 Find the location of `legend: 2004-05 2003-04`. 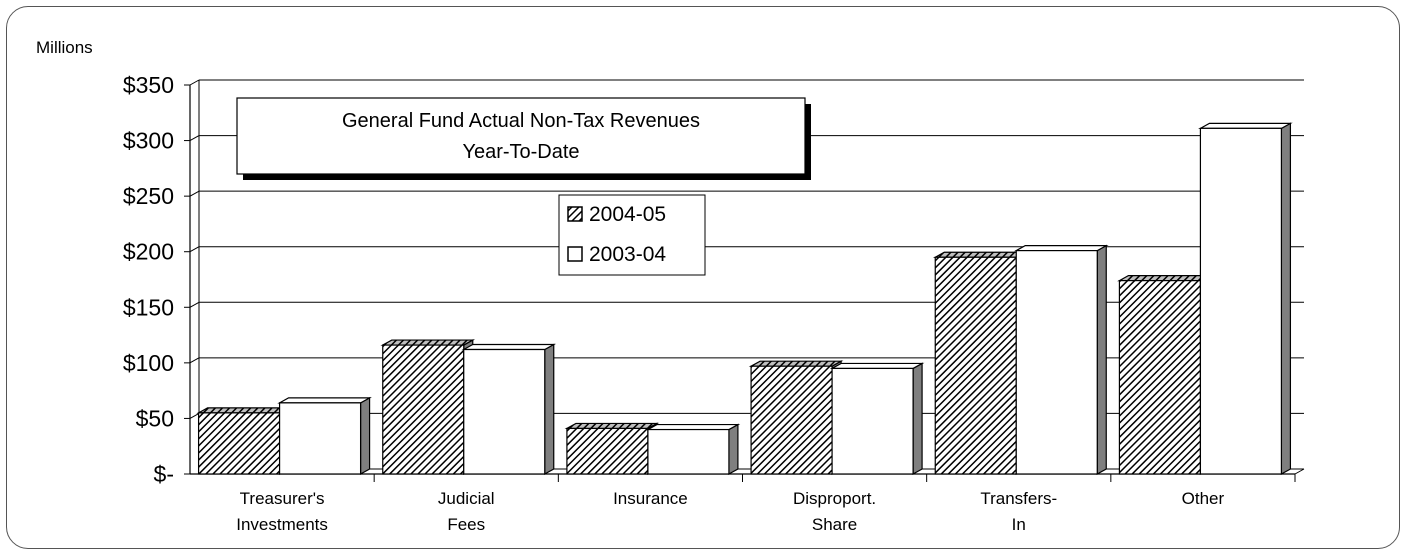

legend: 2004-05 2003-04 is located at coordinates (632, 235).